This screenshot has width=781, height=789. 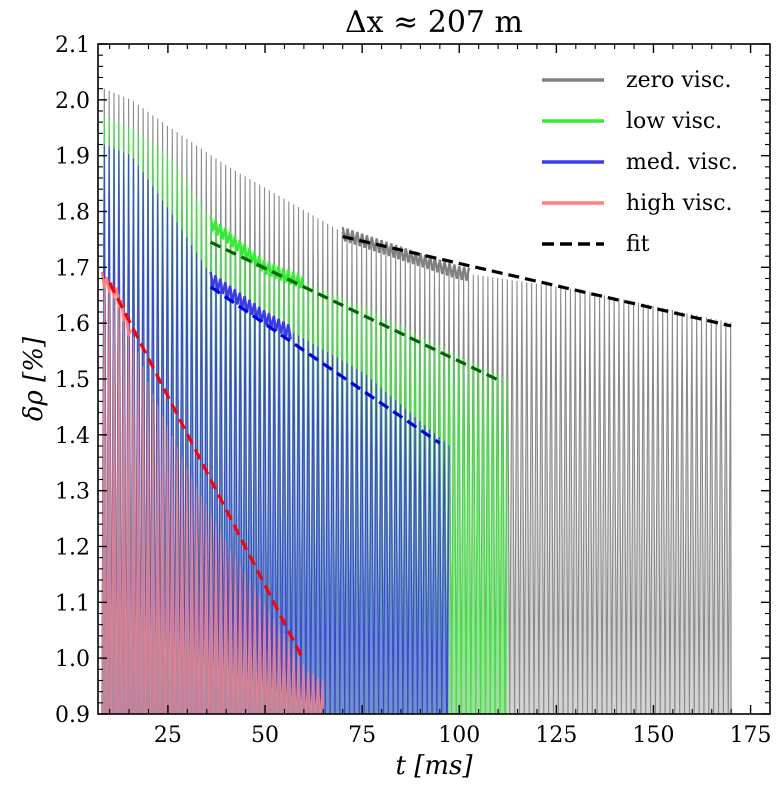 I want to click on legend-label-low-visc: low visc., so click(x=674, y=121).